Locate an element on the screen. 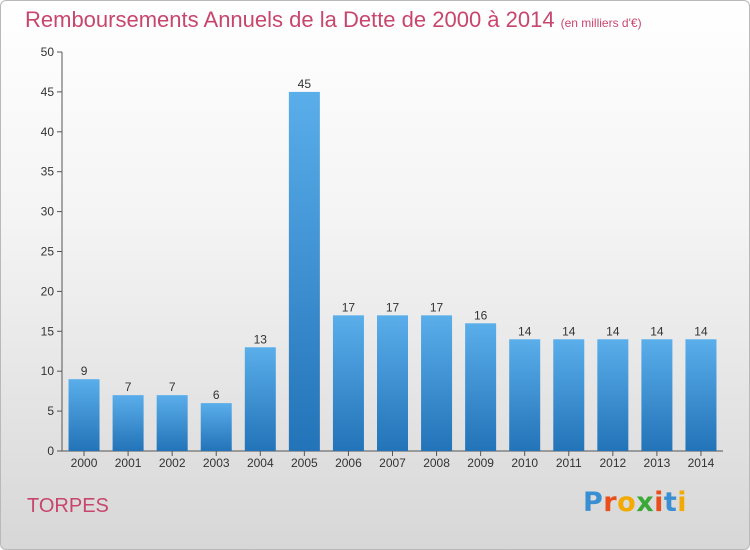 Image resolution: width=750 pixels, height=550 pixels. x-tick-label: 2004 is located at coordinates (260, 463).